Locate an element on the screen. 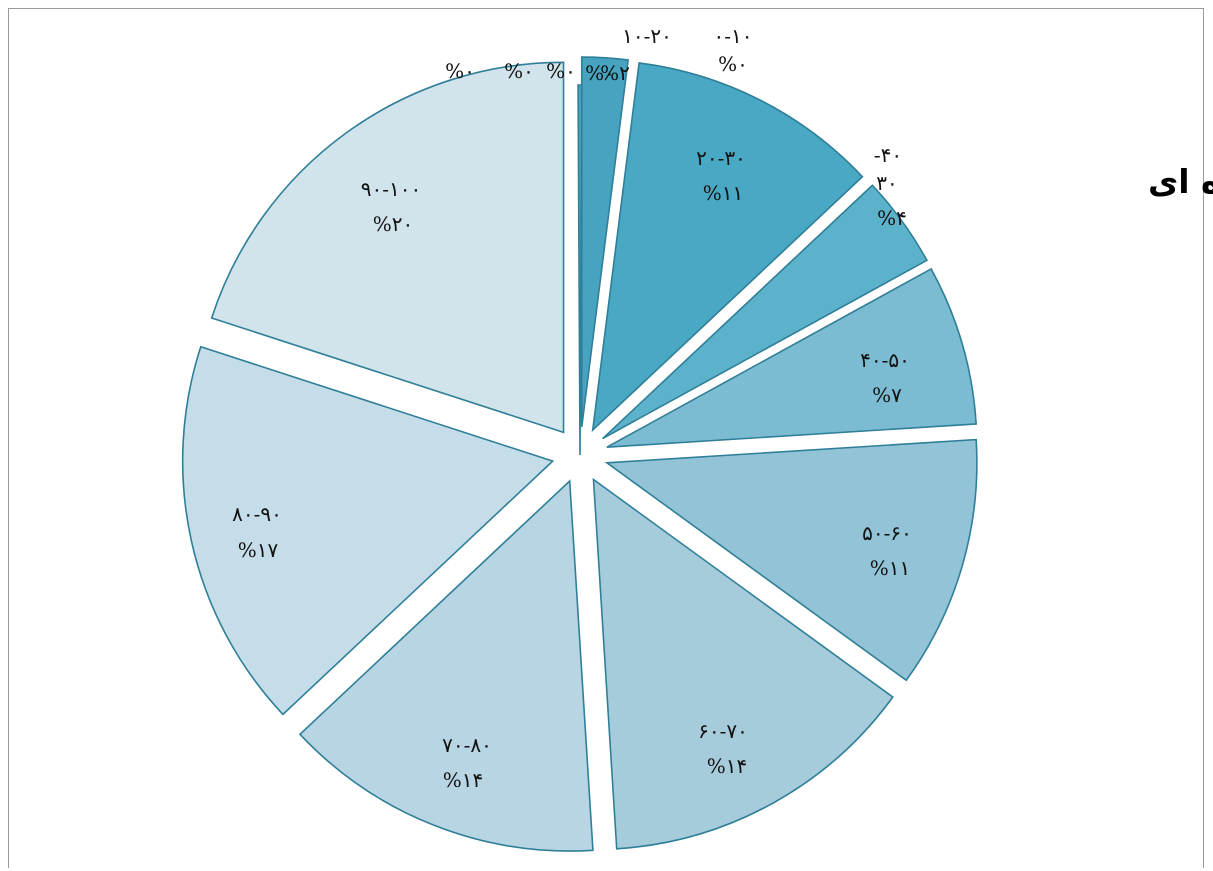  slice-category-label: ۸۰-۹۰ is located at coordinates (257, 514).